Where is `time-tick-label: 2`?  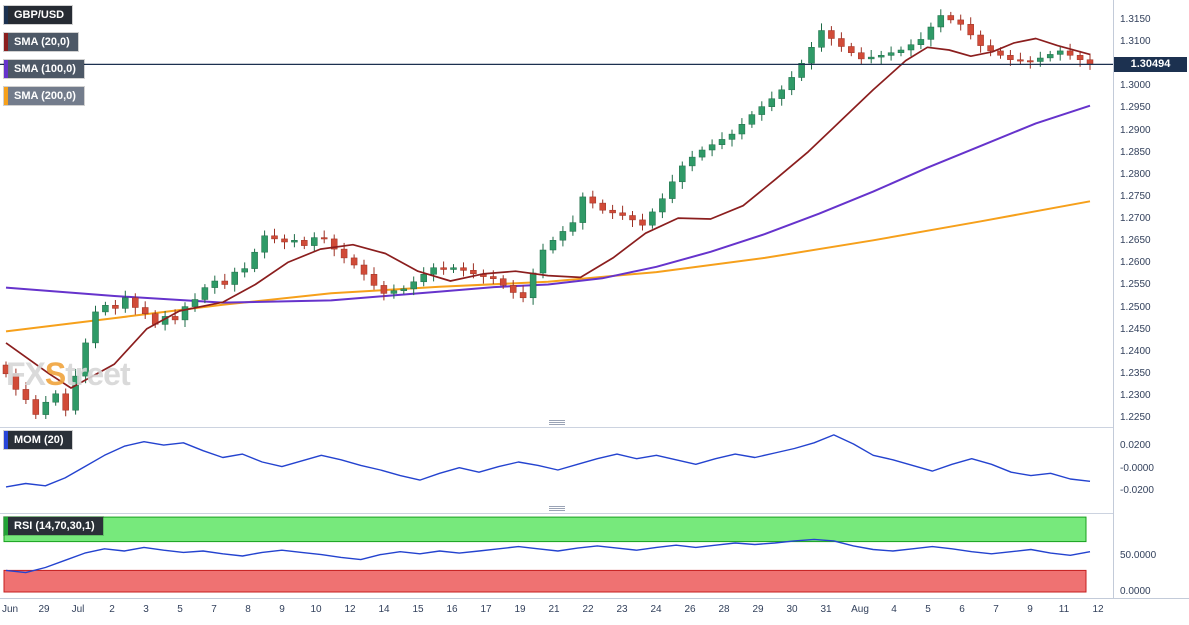
time-tick-label: 2 is located at coordinates (112, 609).